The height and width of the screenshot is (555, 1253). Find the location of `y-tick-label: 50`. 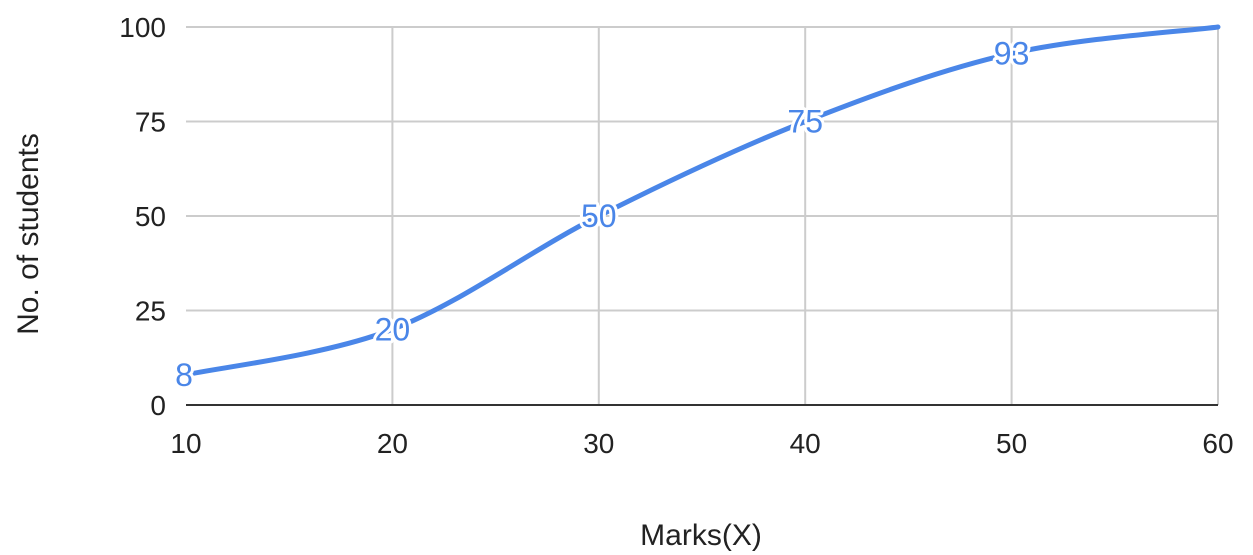

y-tick-label: 50 is located at coordinates (150, 216).